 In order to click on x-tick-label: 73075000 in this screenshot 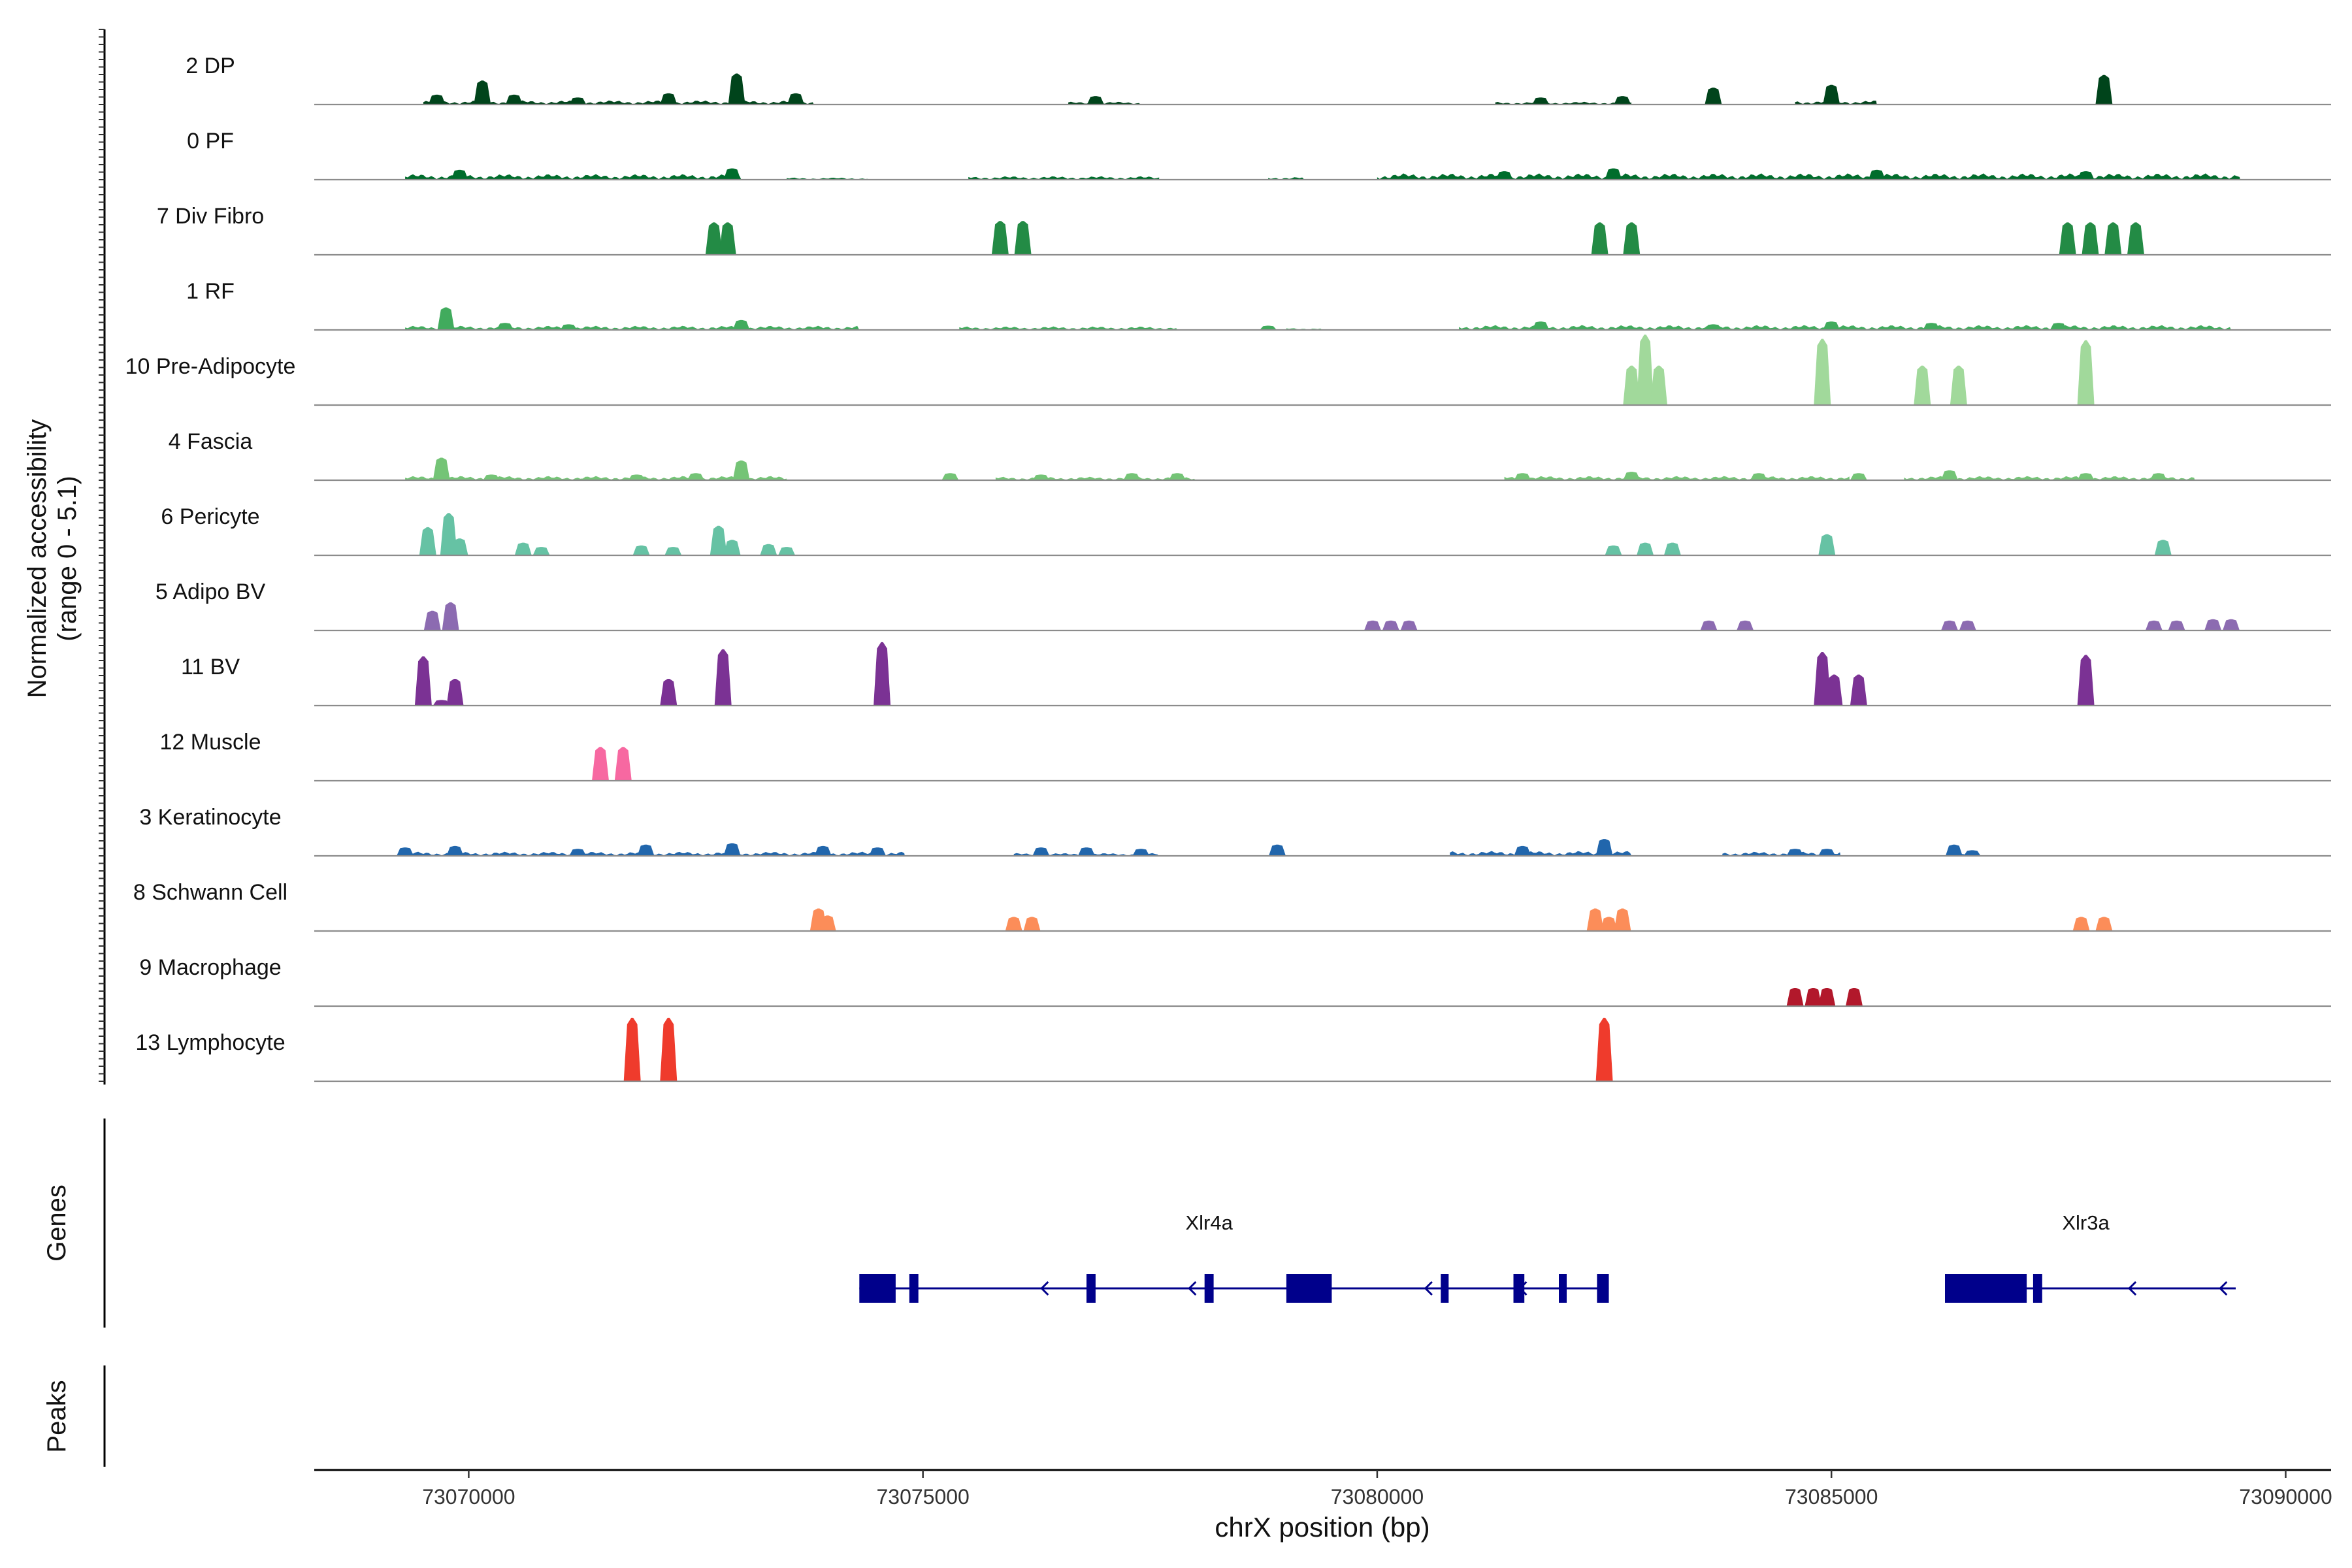, I will do `click(922, 1497)`.